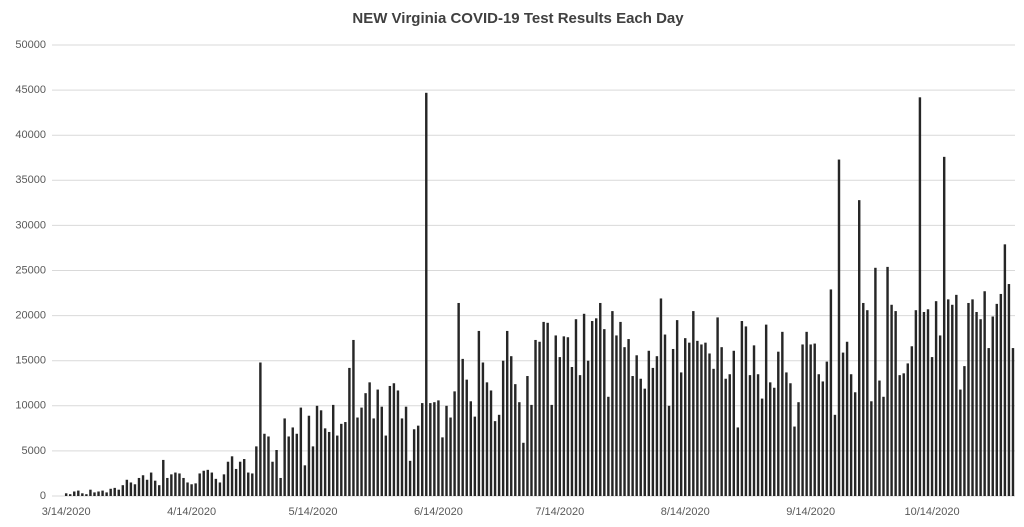 This screenshot has width=1024, height=527. Describe the element at coordinates (30, 406) in the screenshot. I see `y-tick-label: 10000` at that location.